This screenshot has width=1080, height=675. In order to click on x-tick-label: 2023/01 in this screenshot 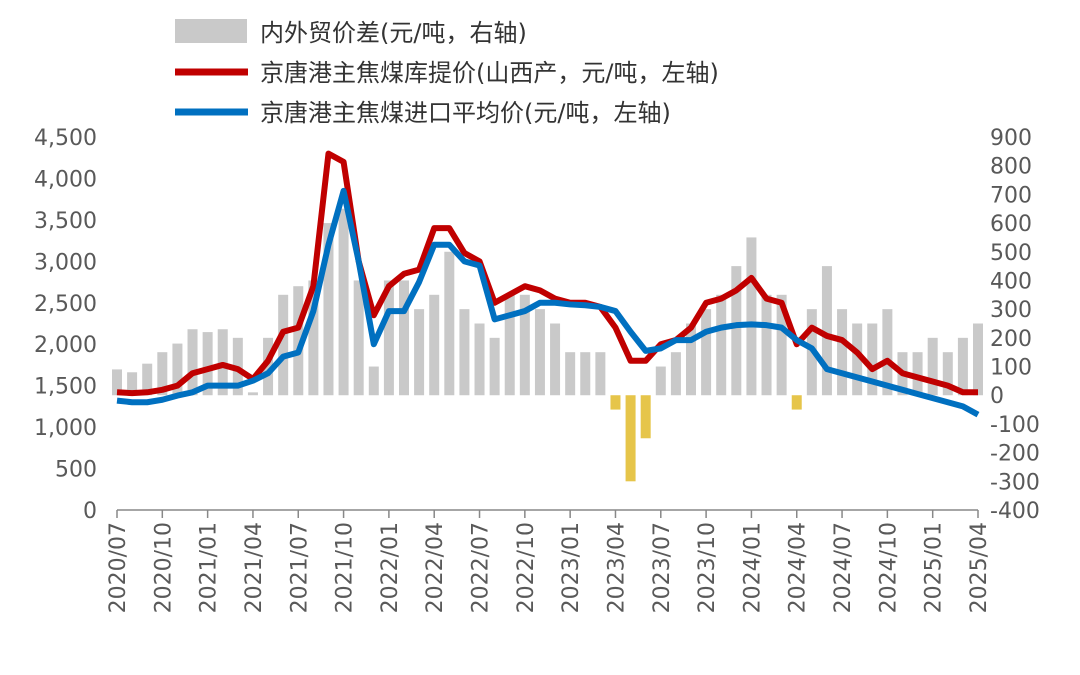, I will do `click(571, 567)`.